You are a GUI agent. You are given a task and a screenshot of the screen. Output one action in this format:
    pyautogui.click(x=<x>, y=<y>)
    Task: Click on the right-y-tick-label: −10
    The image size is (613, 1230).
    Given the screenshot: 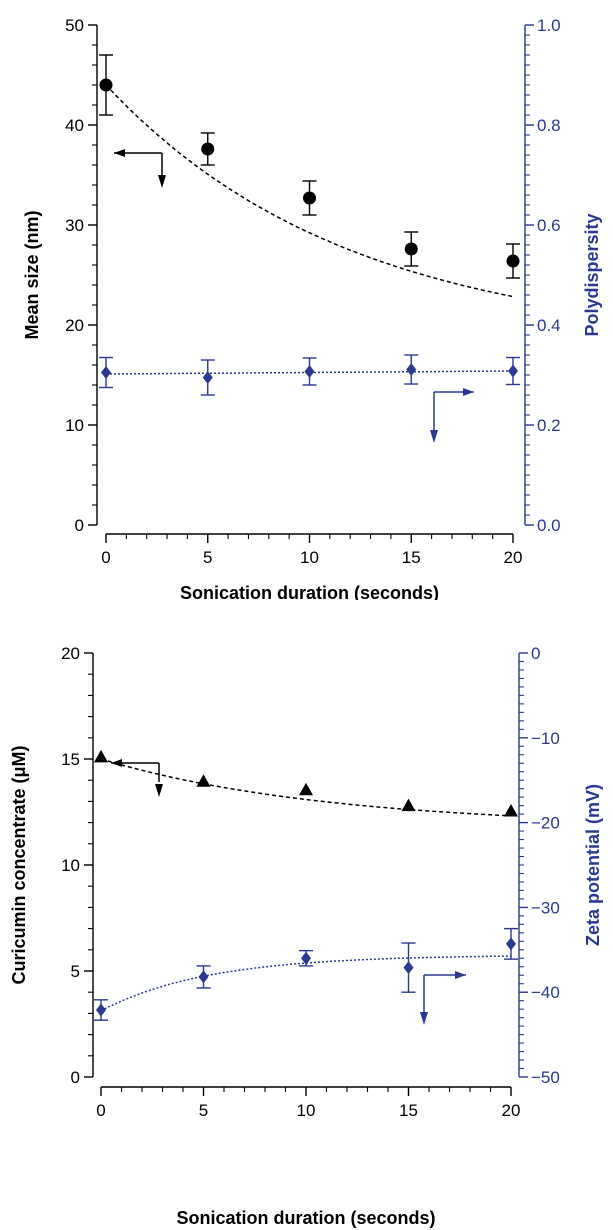 What is the action you would take?
    pyautogui.click(x=545, y=738)
    